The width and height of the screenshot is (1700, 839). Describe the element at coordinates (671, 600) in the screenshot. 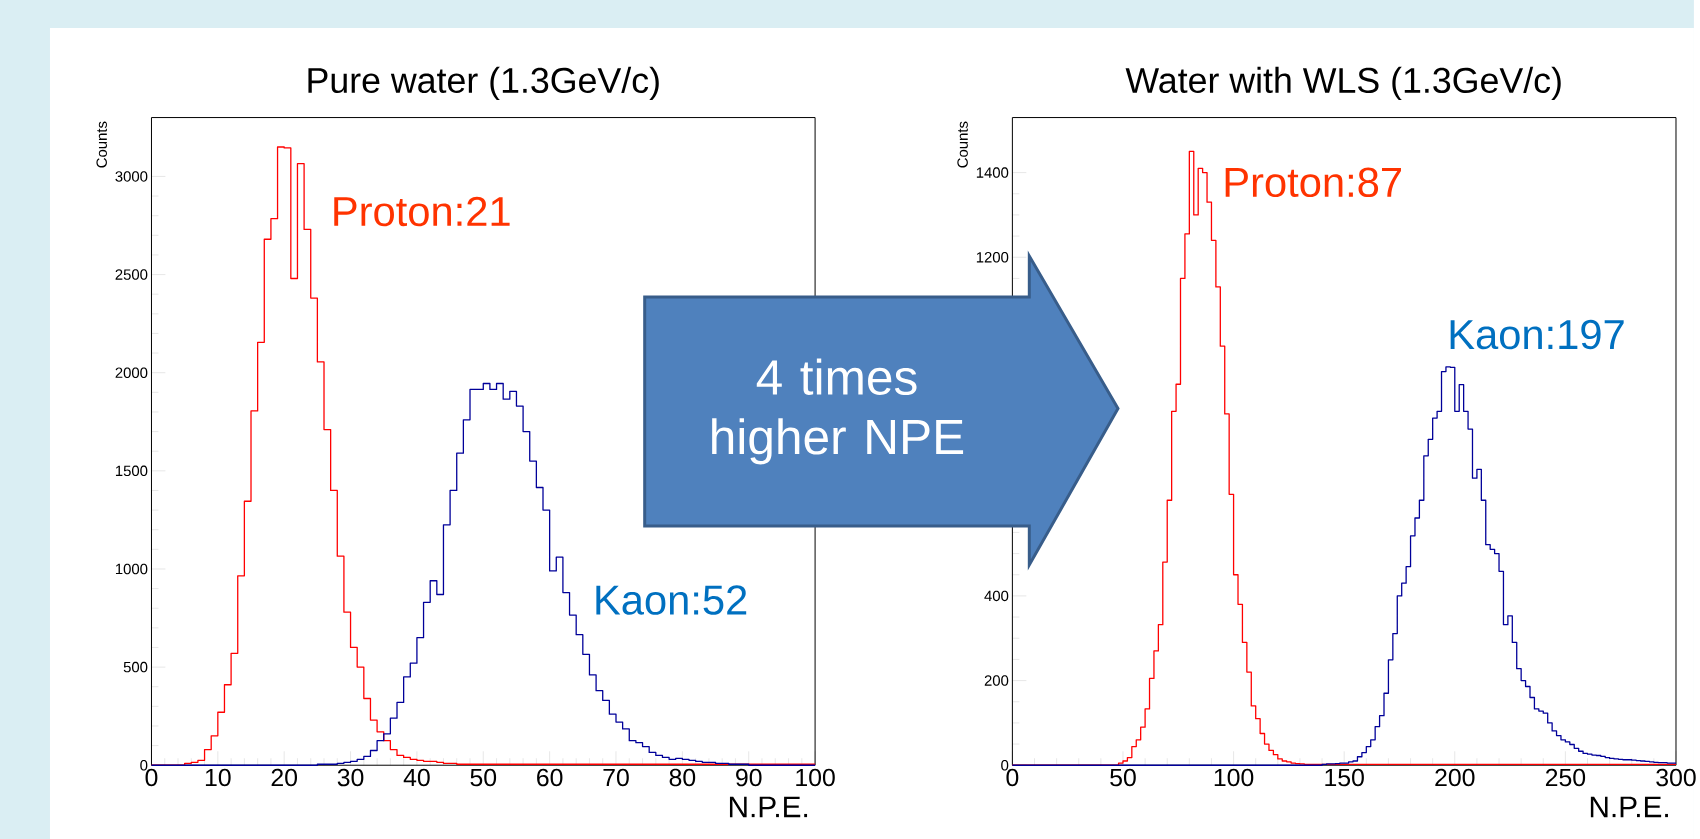

I see `annotation: Kaon:52` at that location.